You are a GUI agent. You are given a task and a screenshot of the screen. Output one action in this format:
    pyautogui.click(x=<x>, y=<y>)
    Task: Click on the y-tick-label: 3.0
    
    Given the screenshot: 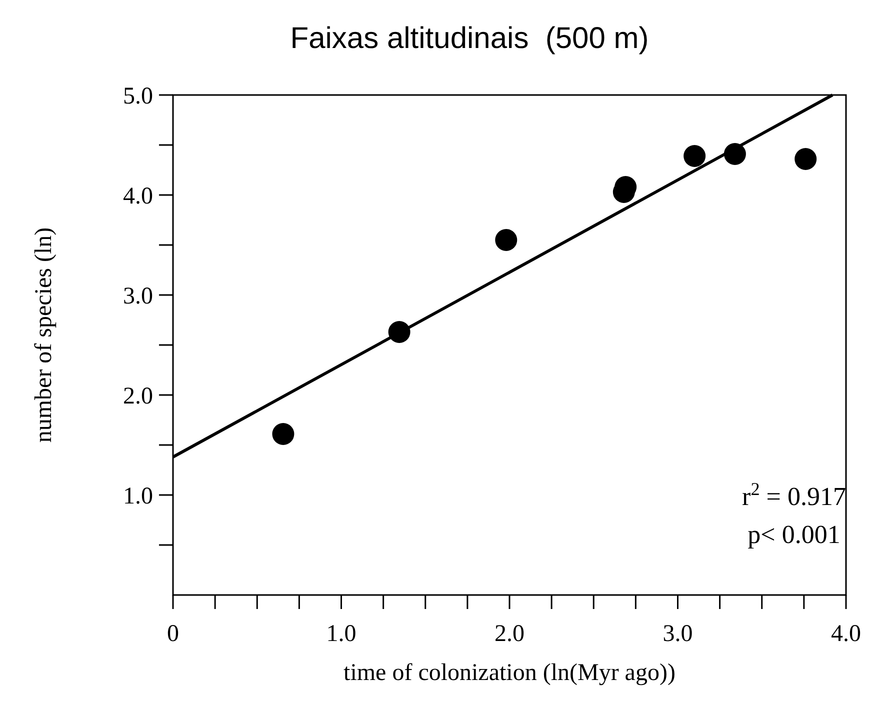 What is the action you would take?
    pyautogui.click(x=138, y=296)
    